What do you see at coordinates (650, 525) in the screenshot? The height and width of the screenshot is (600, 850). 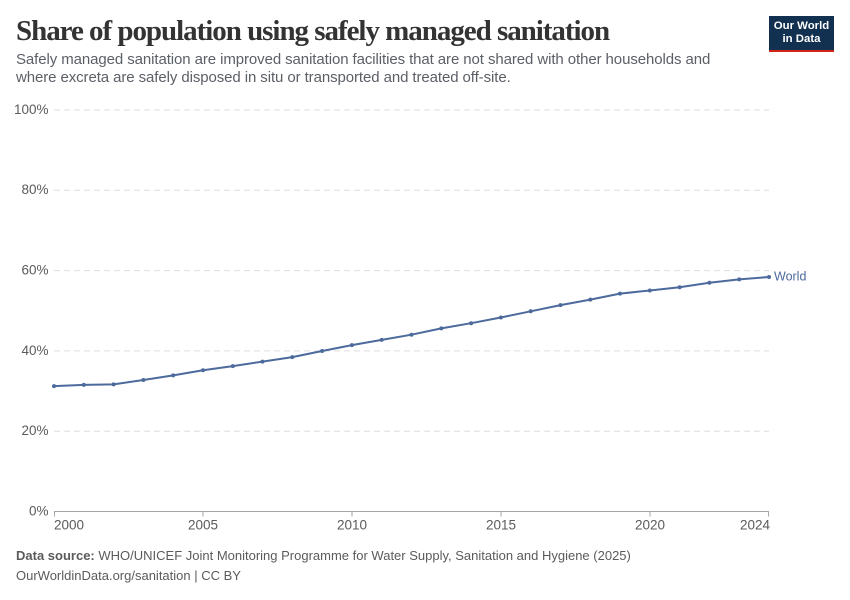 I see `svg-text: 2020` at bounding box center [650, 525].